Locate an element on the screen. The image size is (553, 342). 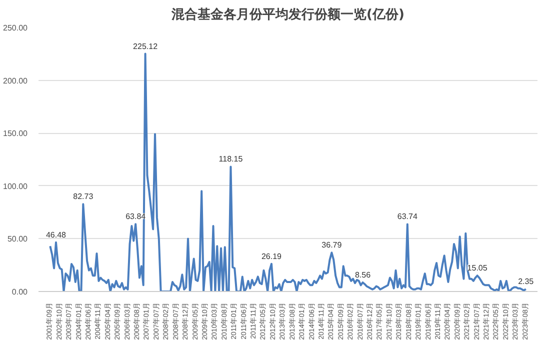
data-label: 36.79 is located at coordinates (332, 245).